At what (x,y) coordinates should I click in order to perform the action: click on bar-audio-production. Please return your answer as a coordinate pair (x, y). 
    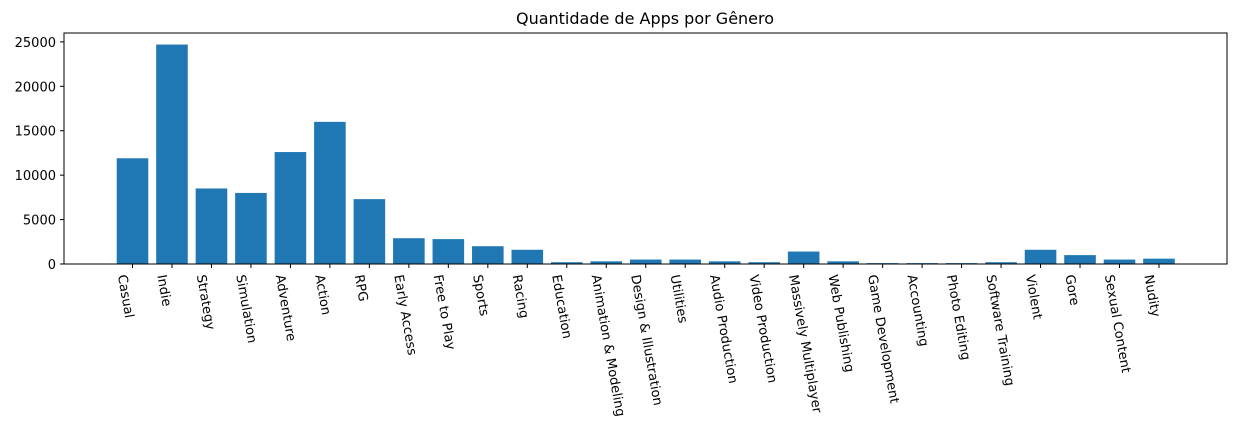
    Looking at the image, I should click on (724, 262).